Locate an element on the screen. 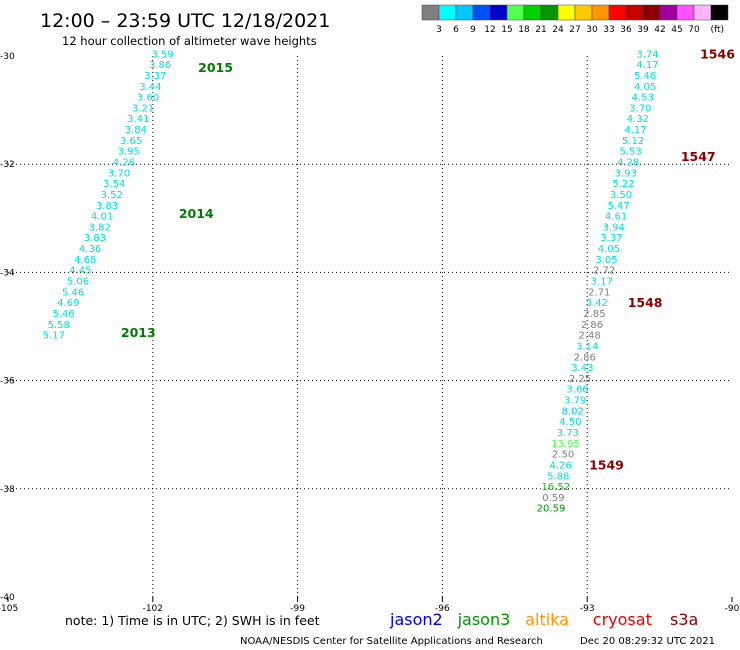 Image resolution: width=740 pixels, height=650 pixels. wave-height-point: 3.70 is located at coordinates (640, 108).